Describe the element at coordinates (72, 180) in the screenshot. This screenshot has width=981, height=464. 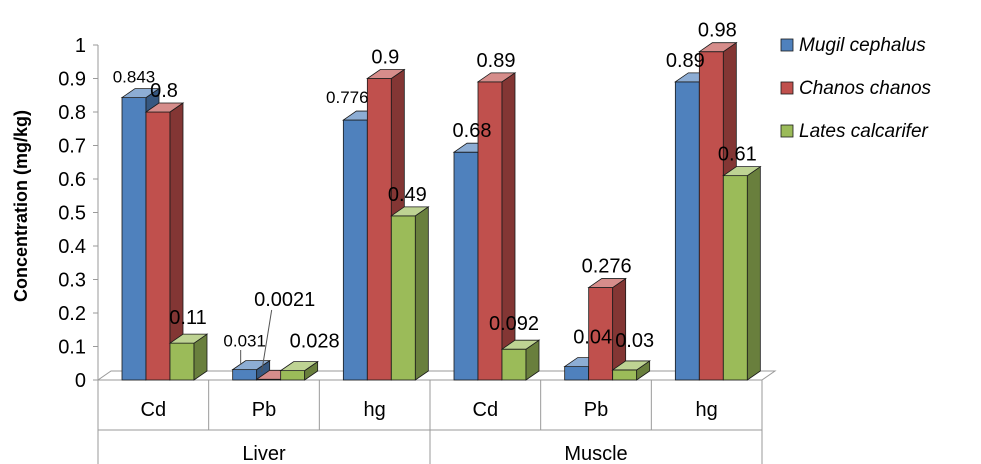
I see `y-tick-label: 0.6` at that location.